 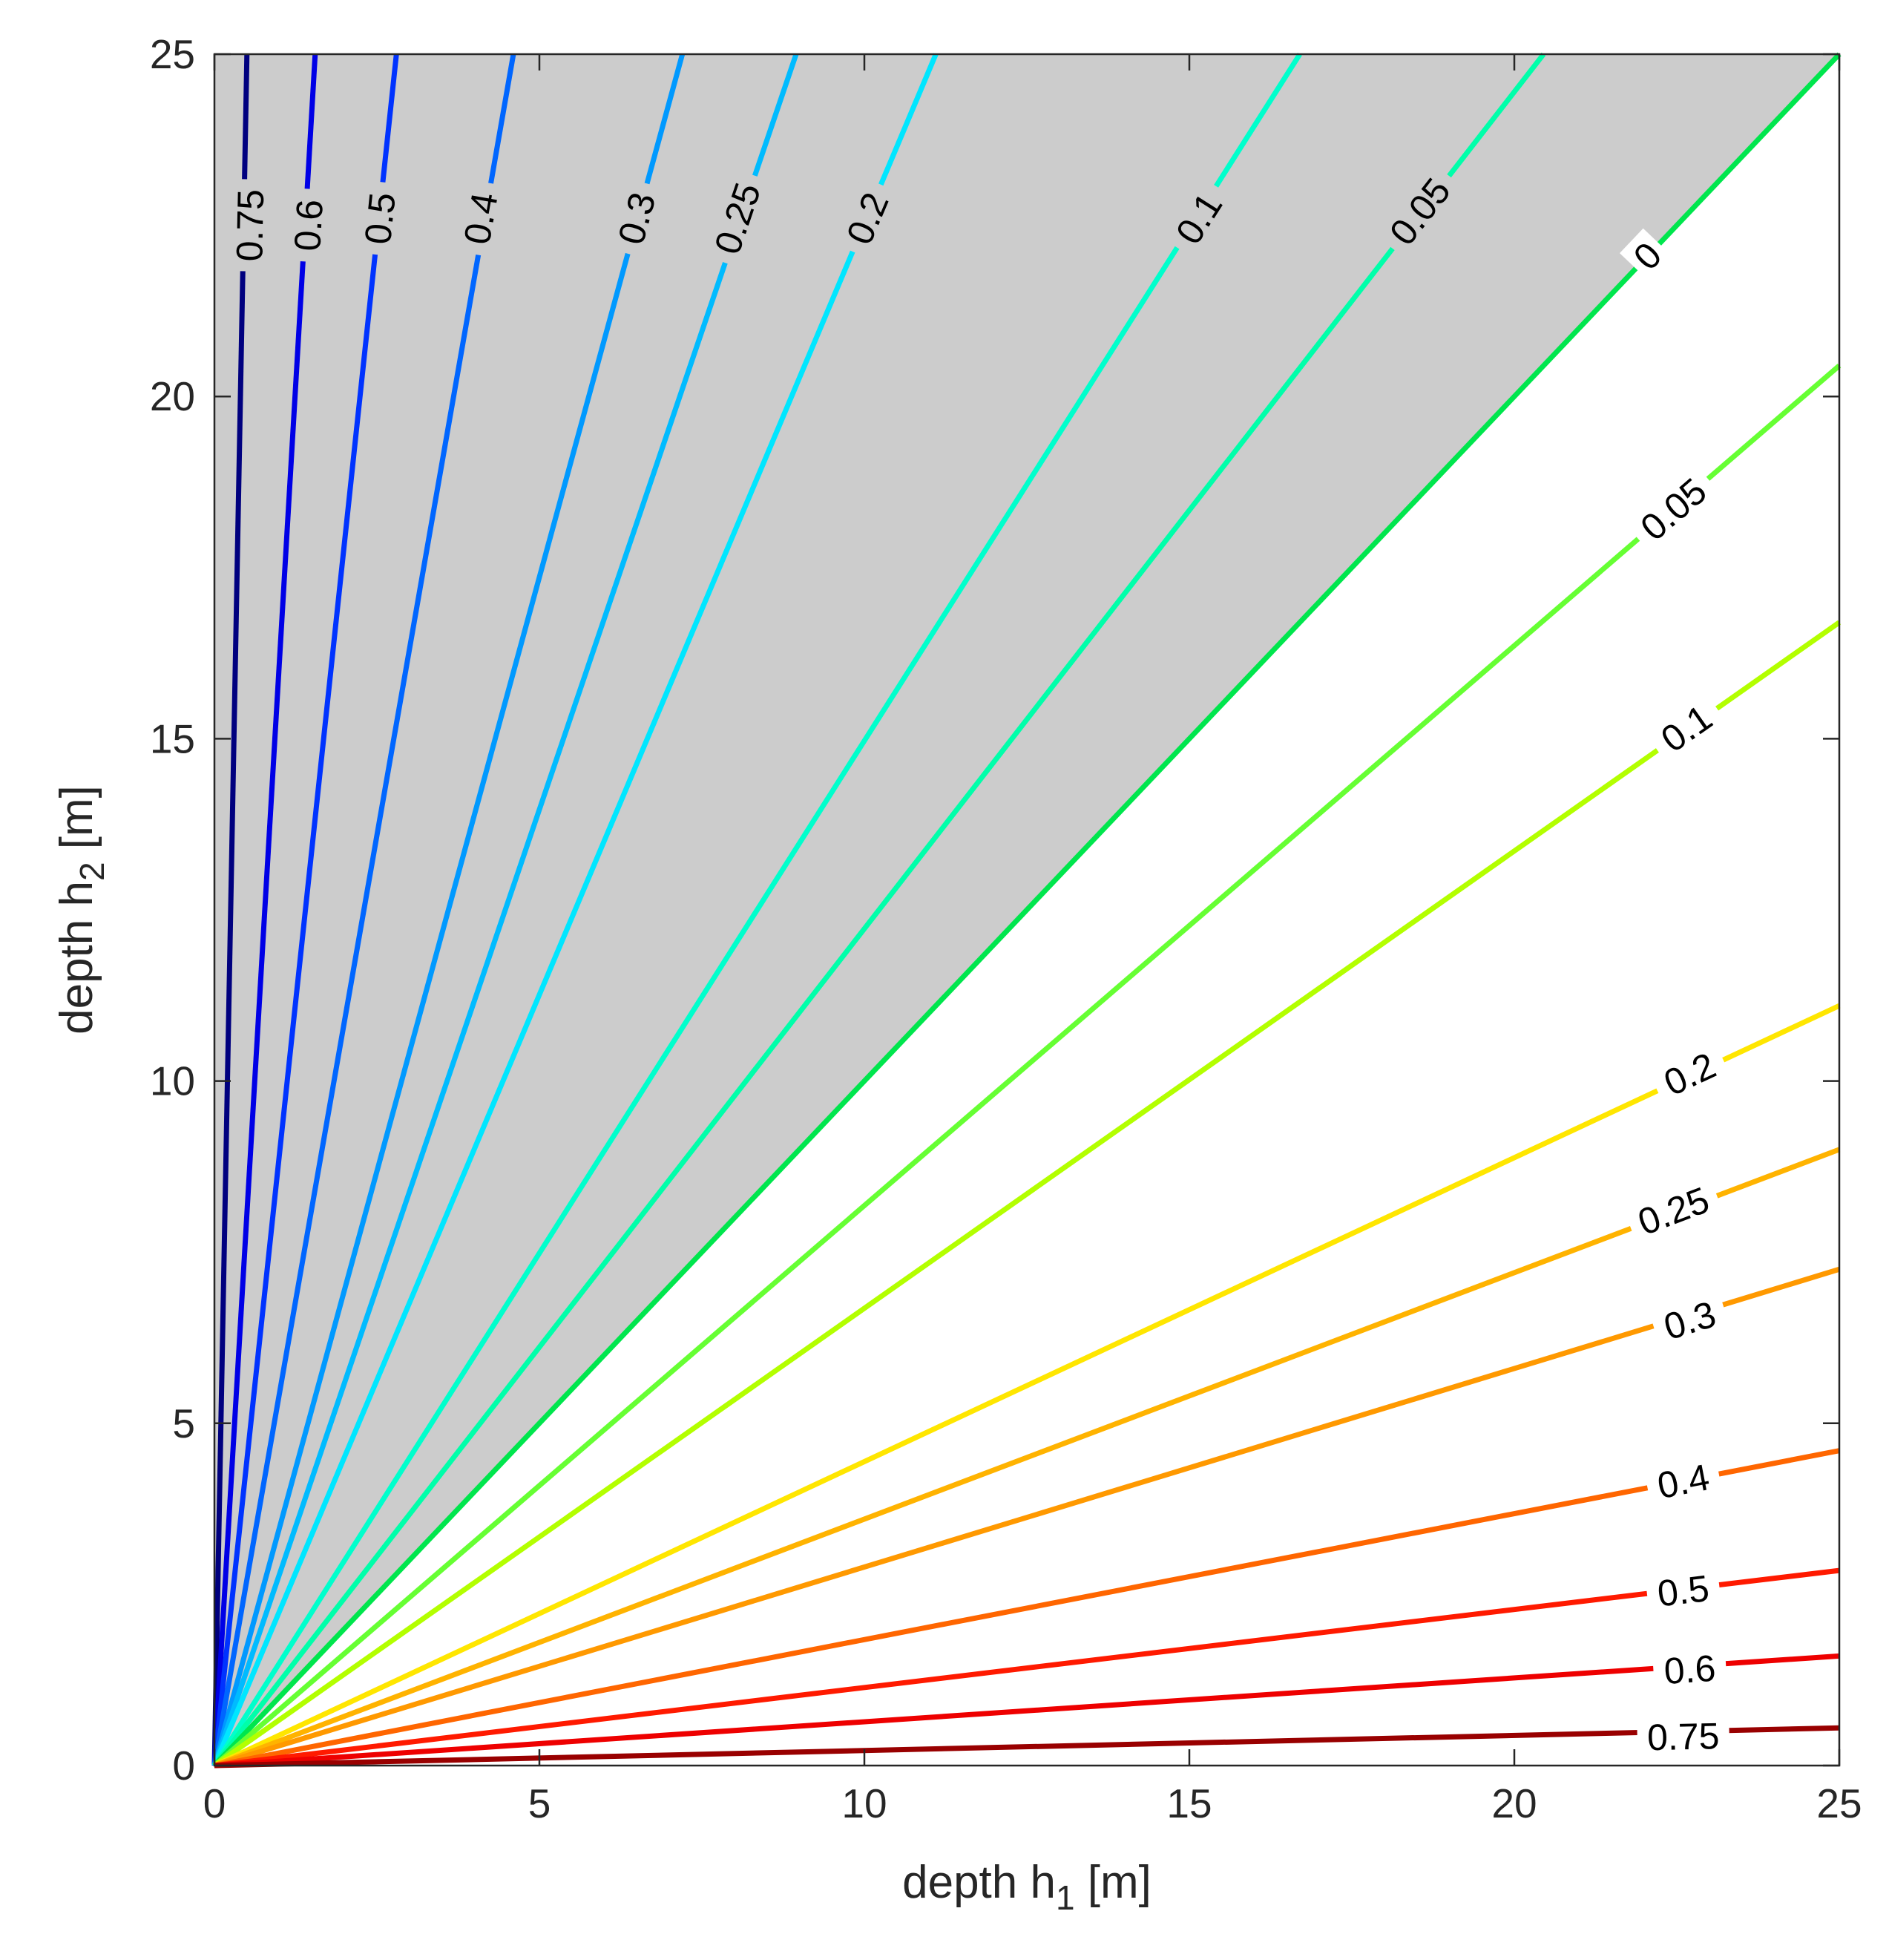 What do you see at coordinates (92, 871) in the screenshot?
I see `y-axis-label-sub: 2` at bounding box center [92, 871].